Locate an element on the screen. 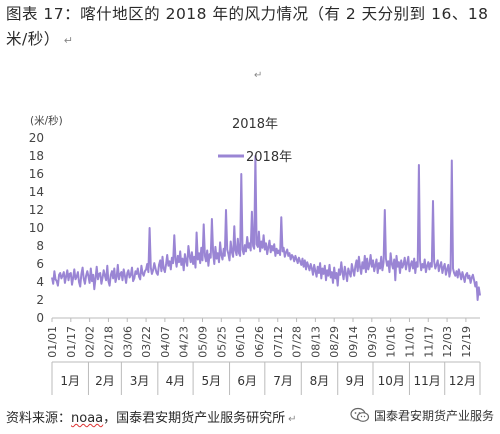  x-tick-label: 05/25 is located at coordinates (221, 342).